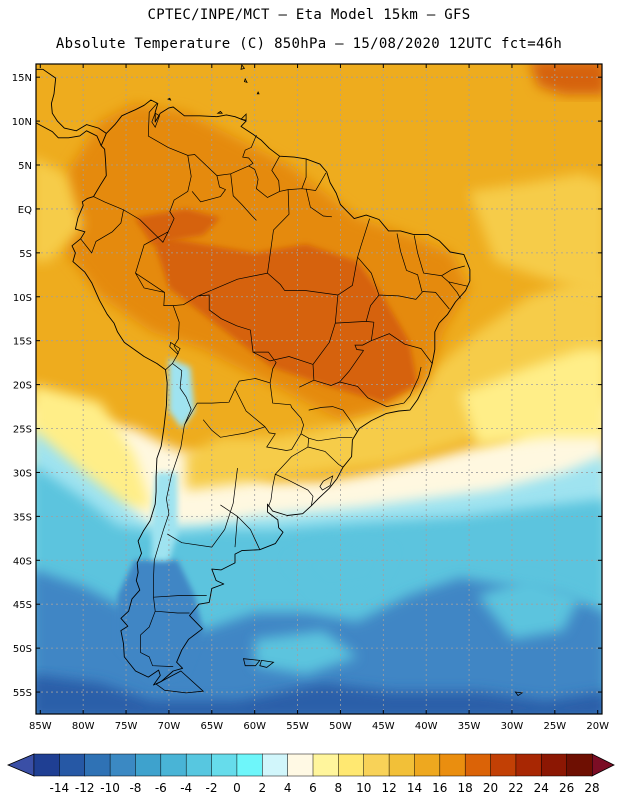 The width and height of the screenshot is (618, 800). I want to click on colorbar-label: 28, so click(591, 788).